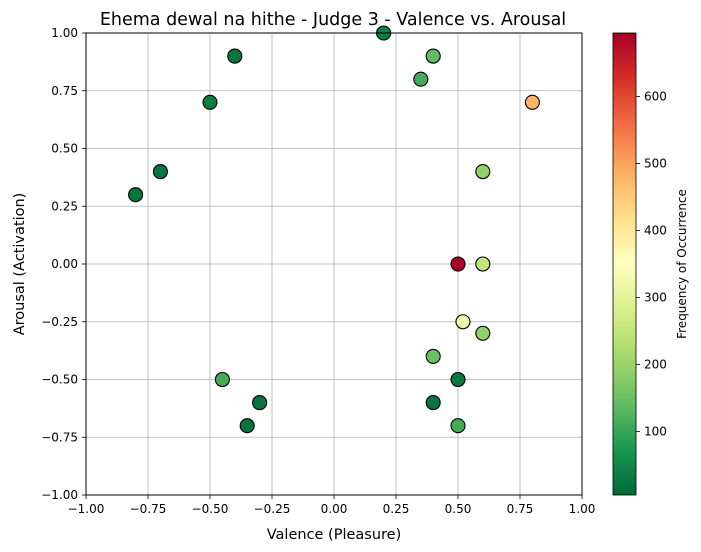 This screenshot has width=701, height=552. I want to click on x-tick-label: 0.75, so click(520, 509).